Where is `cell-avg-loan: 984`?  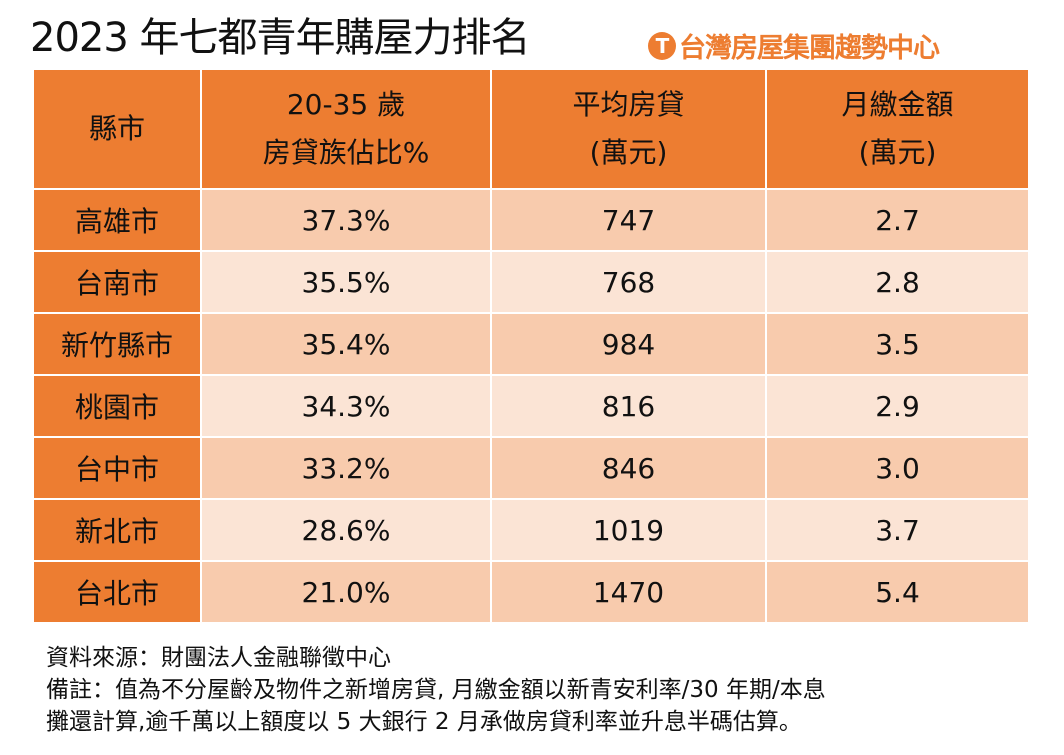
cell-avg-loan: 984 is located at coordinates (628, 344).